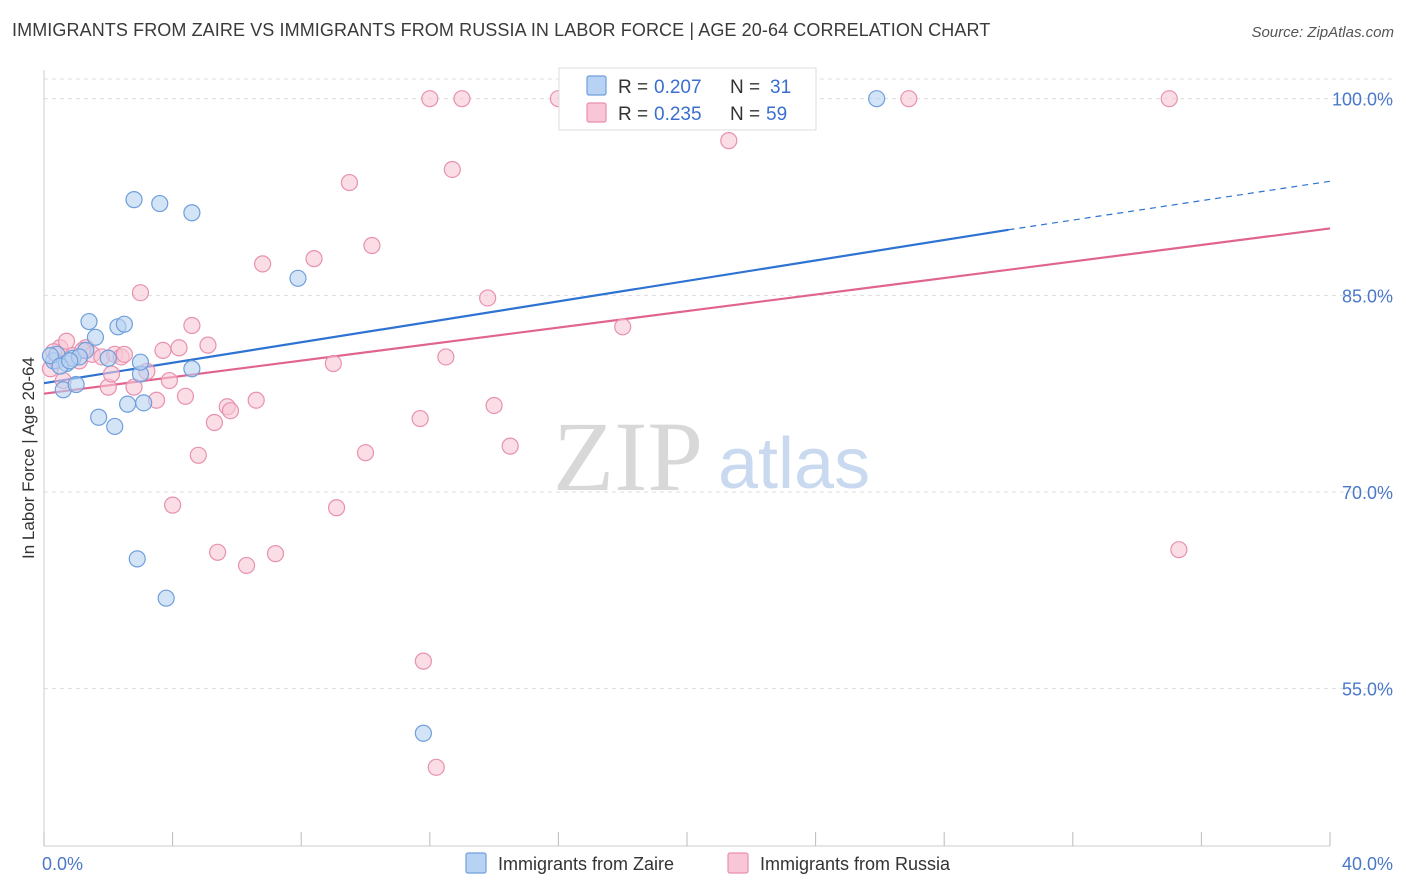 This screenshot has width=1406, height=892. What do you see at coordinates (687, 839) in the screenshot?
I see `x-ticks` at bounding box center [687, 839].